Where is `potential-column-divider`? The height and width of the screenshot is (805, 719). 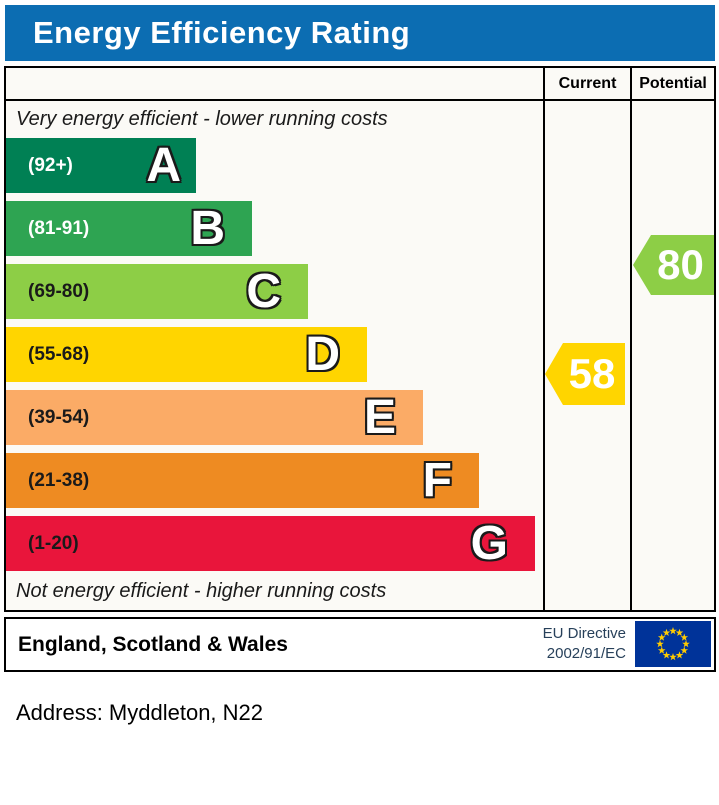 potential-column-divider is located at coordinates (631, 339).